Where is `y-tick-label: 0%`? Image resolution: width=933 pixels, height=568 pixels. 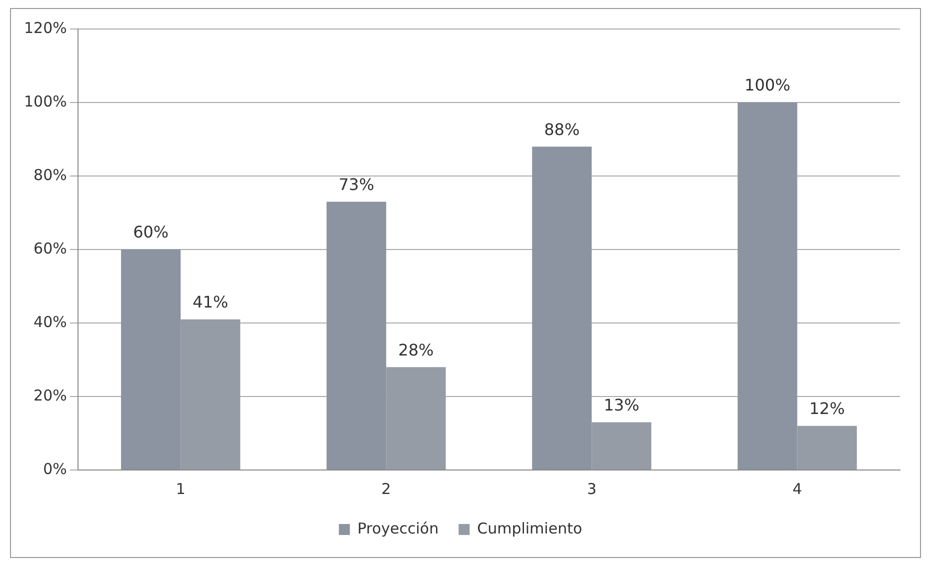
y-tick-label: 0% is located at coordinates (55, 469).